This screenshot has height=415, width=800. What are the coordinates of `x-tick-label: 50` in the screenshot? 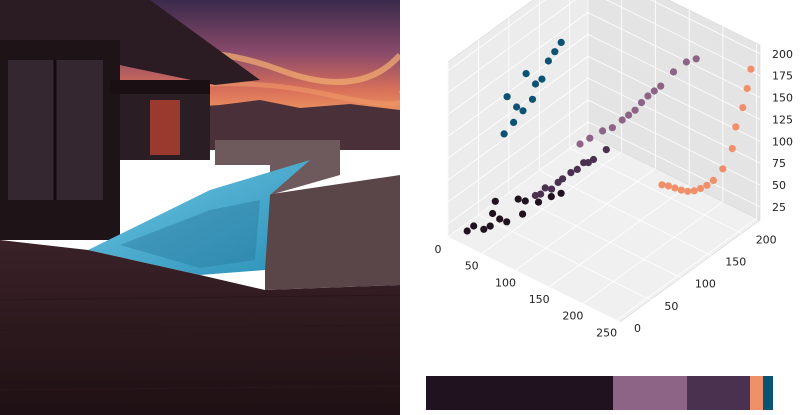 It's located at (472, 266).